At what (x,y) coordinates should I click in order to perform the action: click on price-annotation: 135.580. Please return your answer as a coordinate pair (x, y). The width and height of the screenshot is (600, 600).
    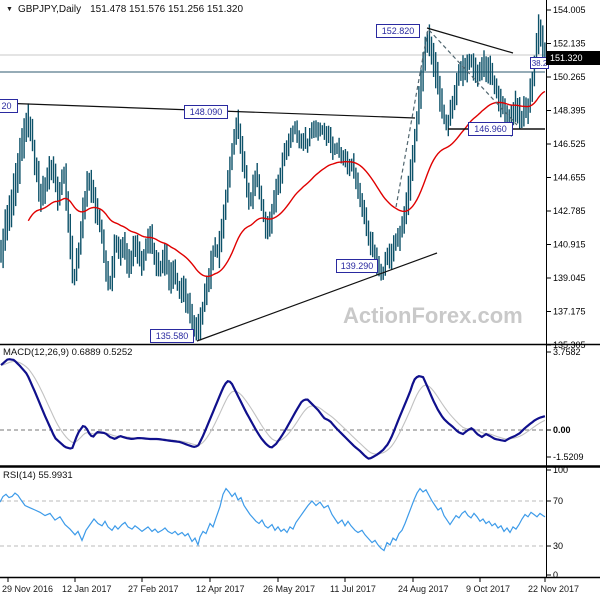
    Looking at the image, I should click on (172, 336).